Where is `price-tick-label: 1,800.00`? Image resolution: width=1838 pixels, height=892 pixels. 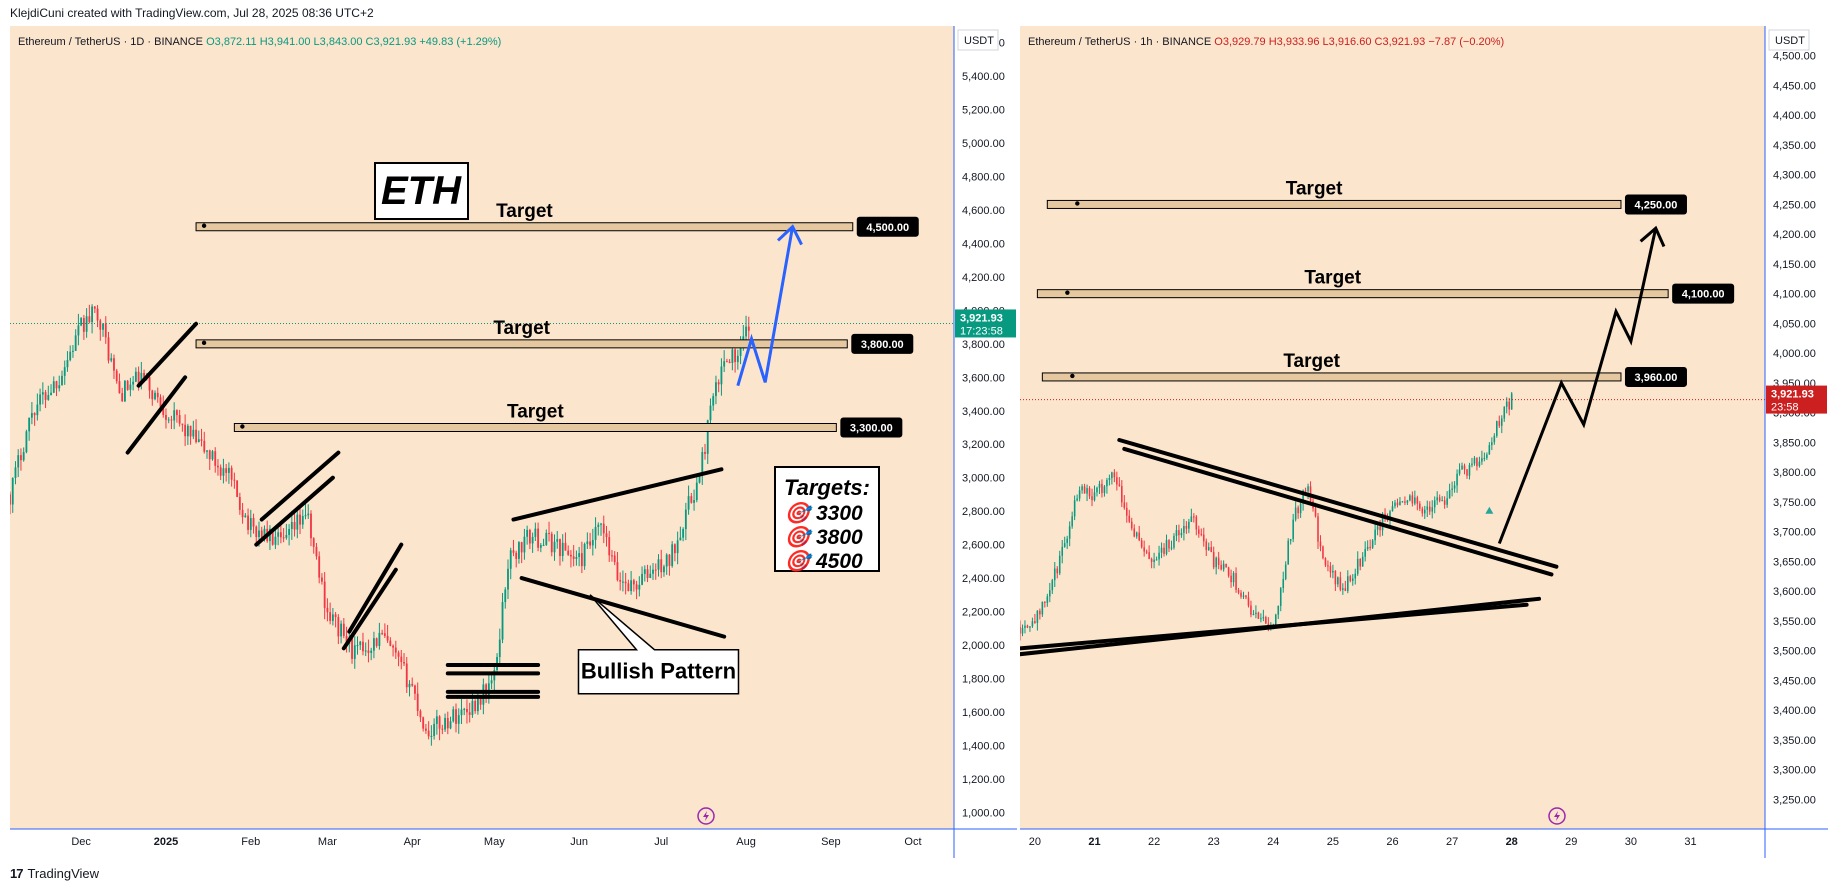
price-tick-label: 1,800.00 is located at coordinates (983, 679).